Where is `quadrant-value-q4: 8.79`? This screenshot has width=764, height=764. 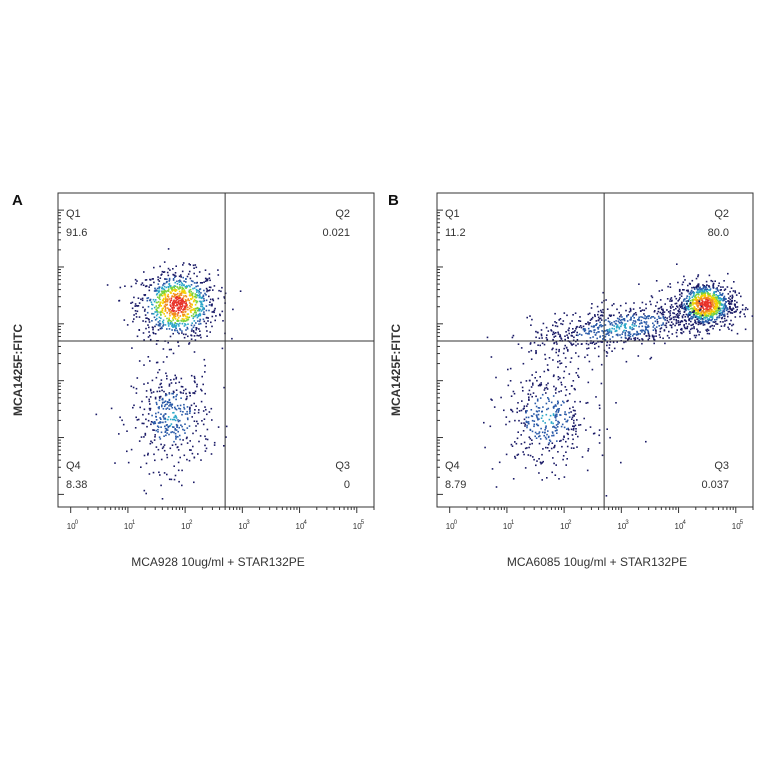 quadrant-value-q4: 8.79 is located at coordinates (455, 485).